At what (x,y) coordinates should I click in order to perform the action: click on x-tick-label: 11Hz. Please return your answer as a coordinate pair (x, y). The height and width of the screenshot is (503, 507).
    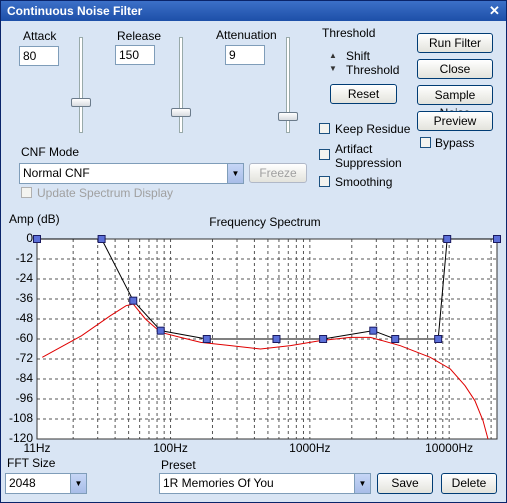
    Looking at the image, I should click on (36, 448).